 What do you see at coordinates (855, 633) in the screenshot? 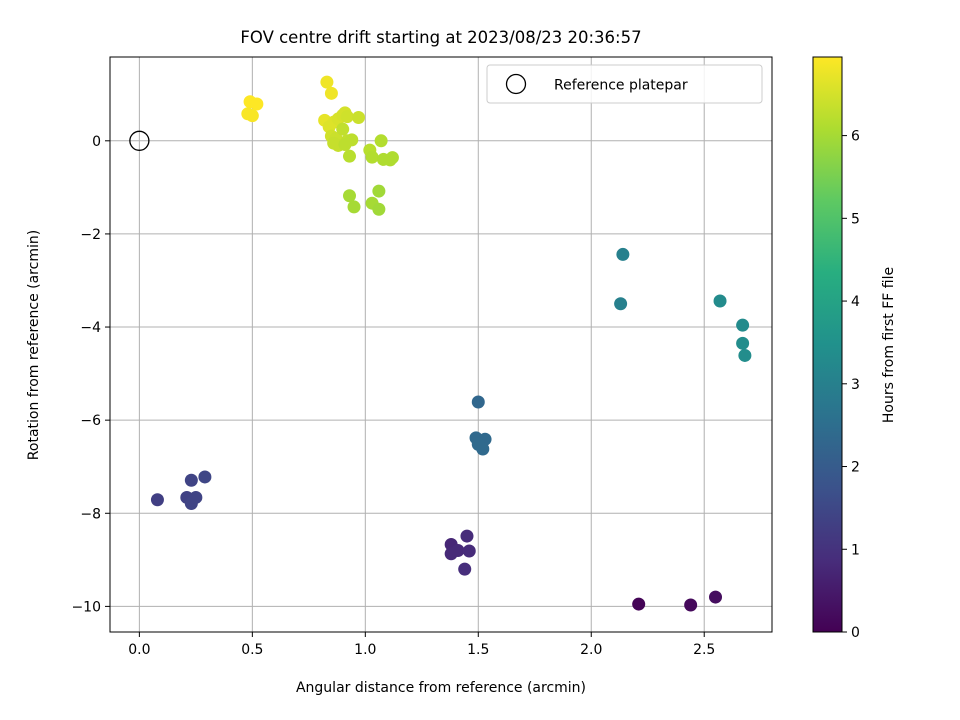
I see `colorbar-tick-label: 0` at bounding box center [855, 633].